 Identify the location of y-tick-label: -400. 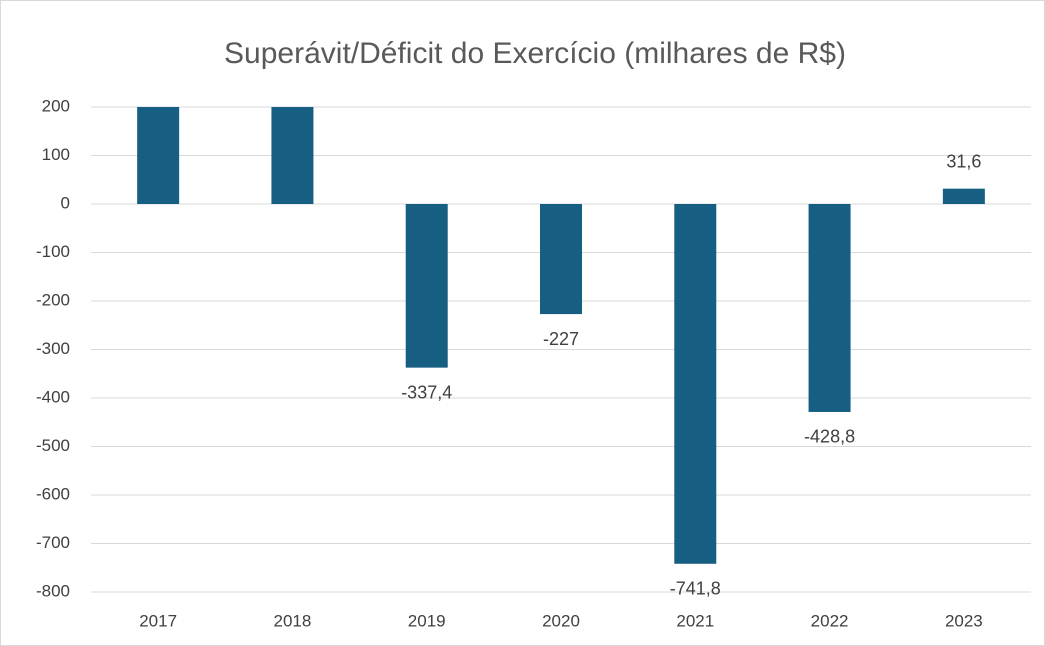
(53, 396).